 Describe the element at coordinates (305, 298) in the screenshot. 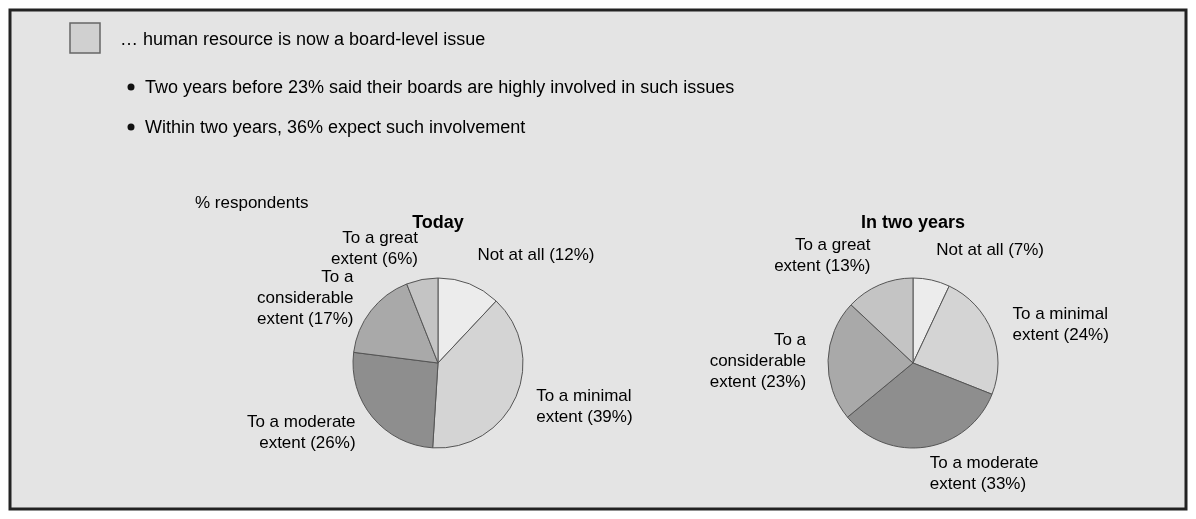

I see `slice-label: To a considerable extent (17%)` at that location.